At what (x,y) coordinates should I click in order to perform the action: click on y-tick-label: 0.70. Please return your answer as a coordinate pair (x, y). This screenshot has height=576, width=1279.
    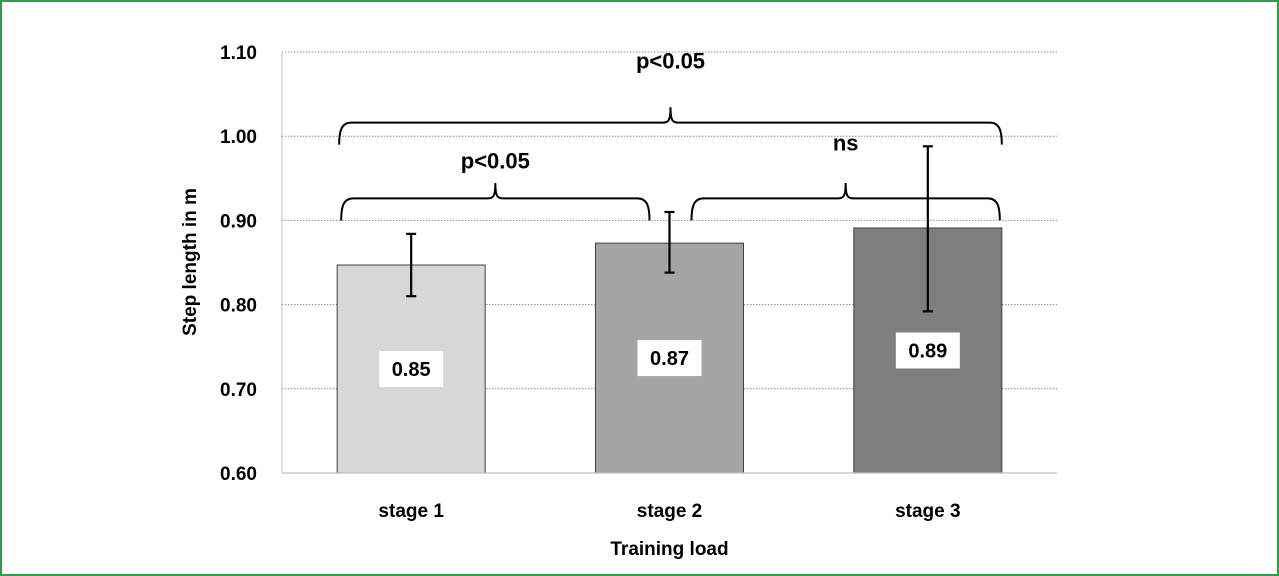
    Looking at the image, I should click on (238, 390).